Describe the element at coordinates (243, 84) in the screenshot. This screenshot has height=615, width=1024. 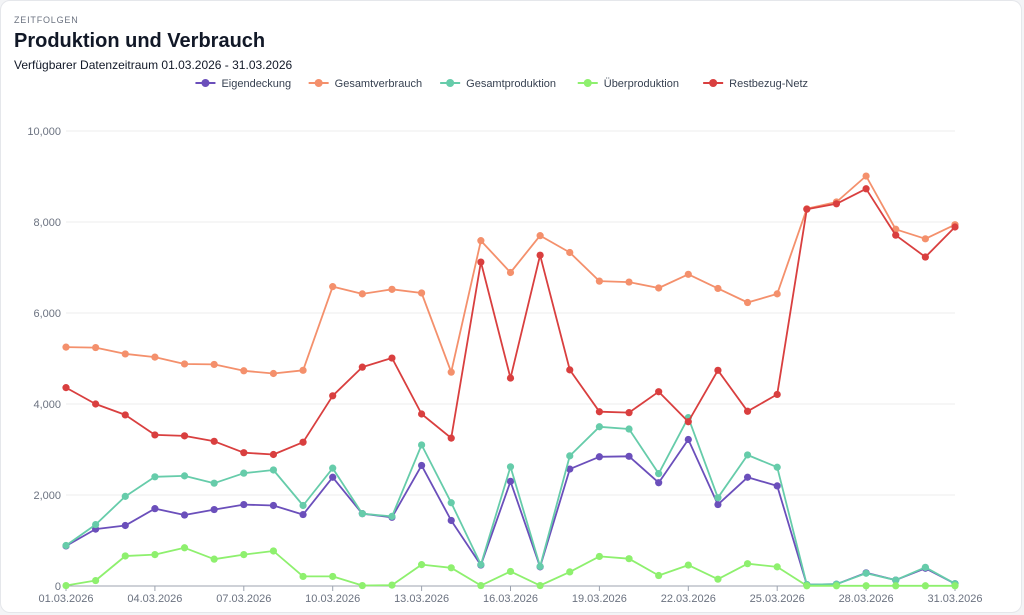
I see `legend-item: Eigendeckung` at that location.